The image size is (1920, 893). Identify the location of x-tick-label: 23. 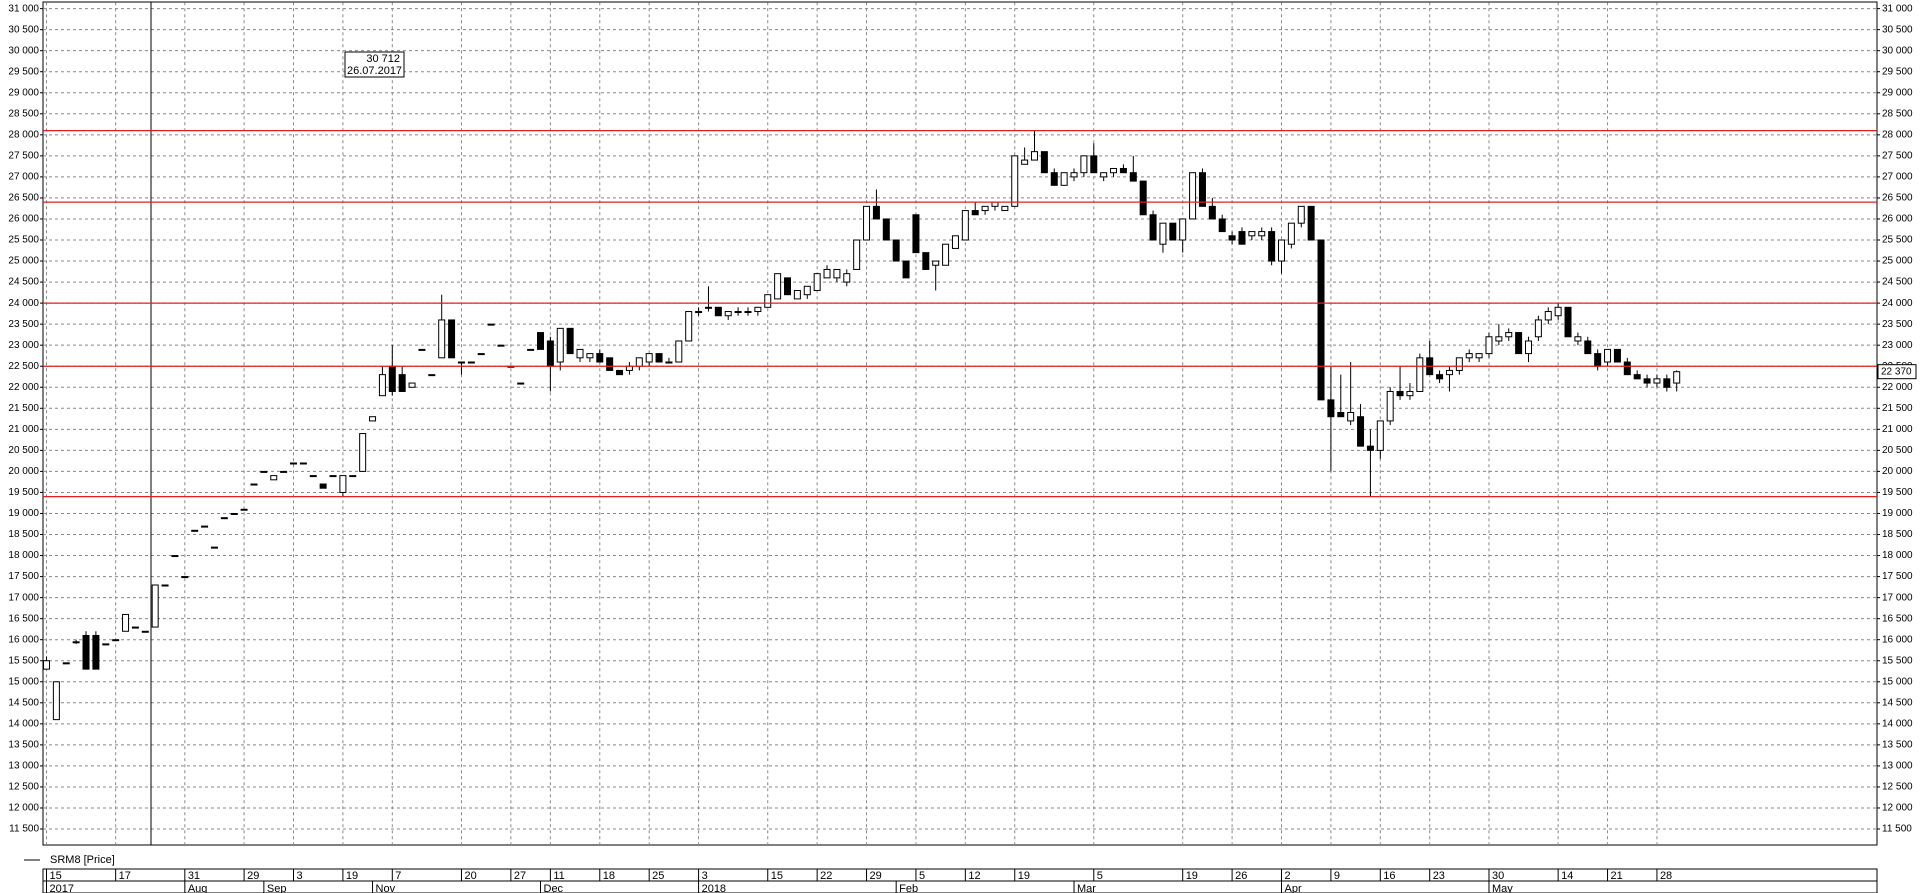
(1439, 876).